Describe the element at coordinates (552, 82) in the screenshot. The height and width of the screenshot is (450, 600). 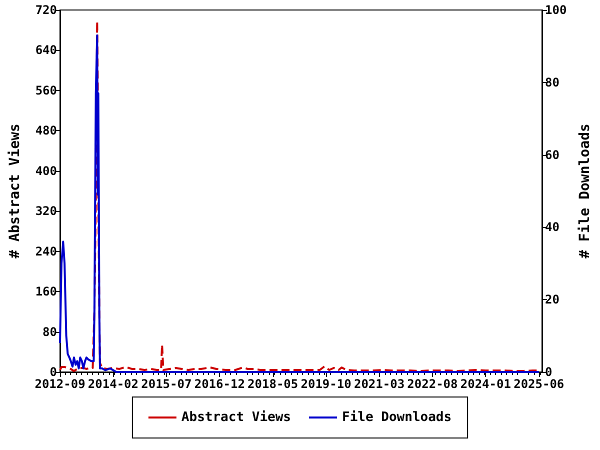
I see `y2-tick-label: 80` at that location.